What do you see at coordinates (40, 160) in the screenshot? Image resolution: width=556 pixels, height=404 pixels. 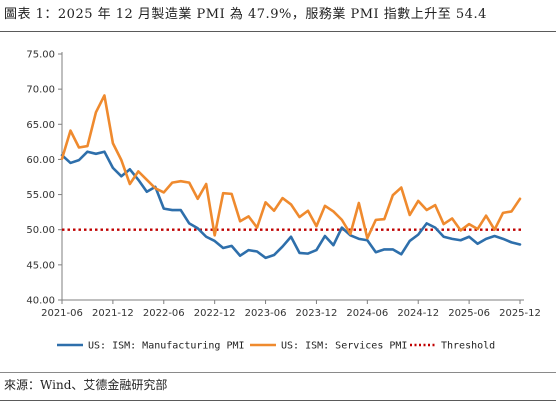 I see `y-tick-label: 60.00` at bounding box center [40, 160].